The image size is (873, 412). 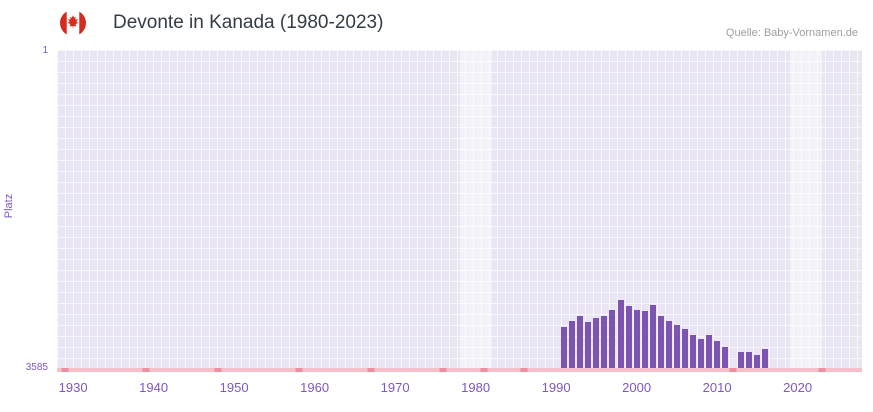 I want to click on x-tick-label-1970: 1970, so click(x=395, y=387).